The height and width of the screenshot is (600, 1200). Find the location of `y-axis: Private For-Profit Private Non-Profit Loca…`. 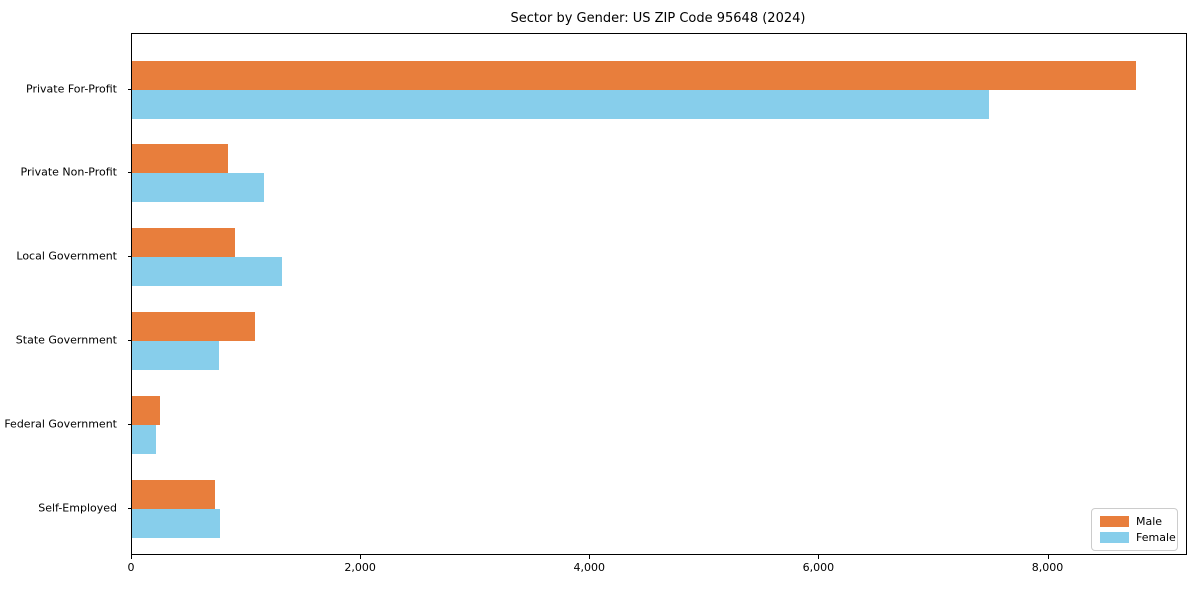

y-axis: Private For-Profit Private Non-Profit Loca… is located at coordinates (63, 293).